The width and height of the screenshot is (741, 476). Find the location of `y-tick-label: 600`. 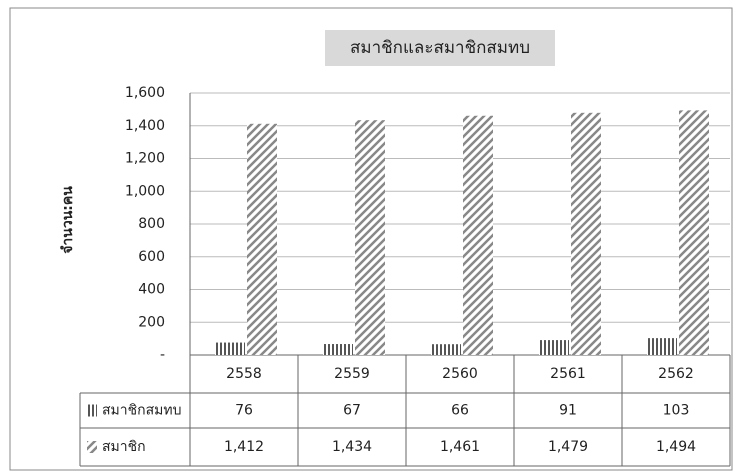

y-tick-label: 600 is located at coordinates (151, 257).